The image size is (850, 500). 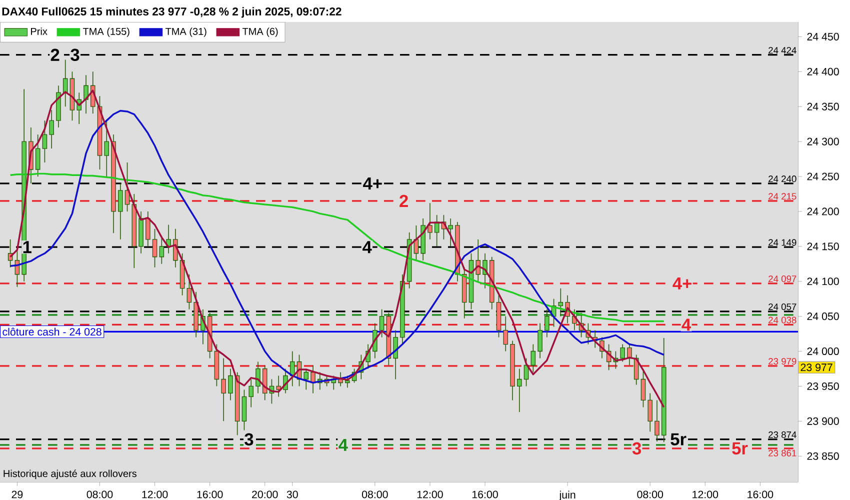 I want to click on legend-label: TMA (155), so click(x=106, y=32).